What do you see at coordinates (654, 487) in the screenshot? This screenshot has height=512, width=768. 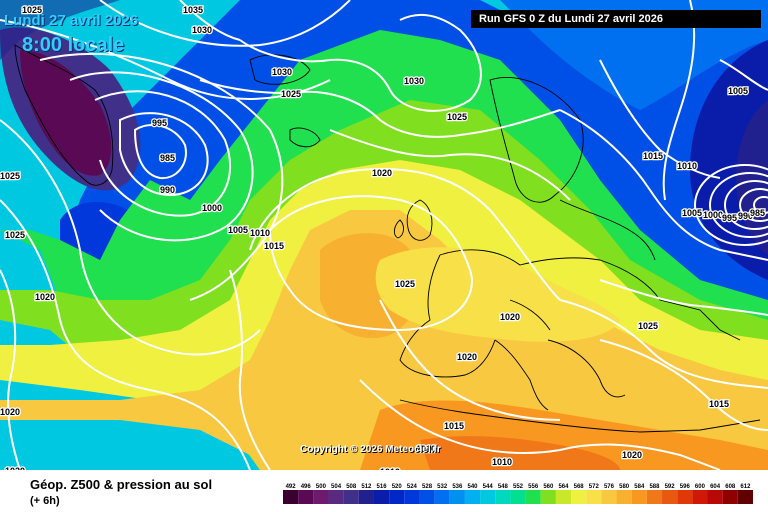 I see `legend-label: 588` at bounding box center [654, 487].